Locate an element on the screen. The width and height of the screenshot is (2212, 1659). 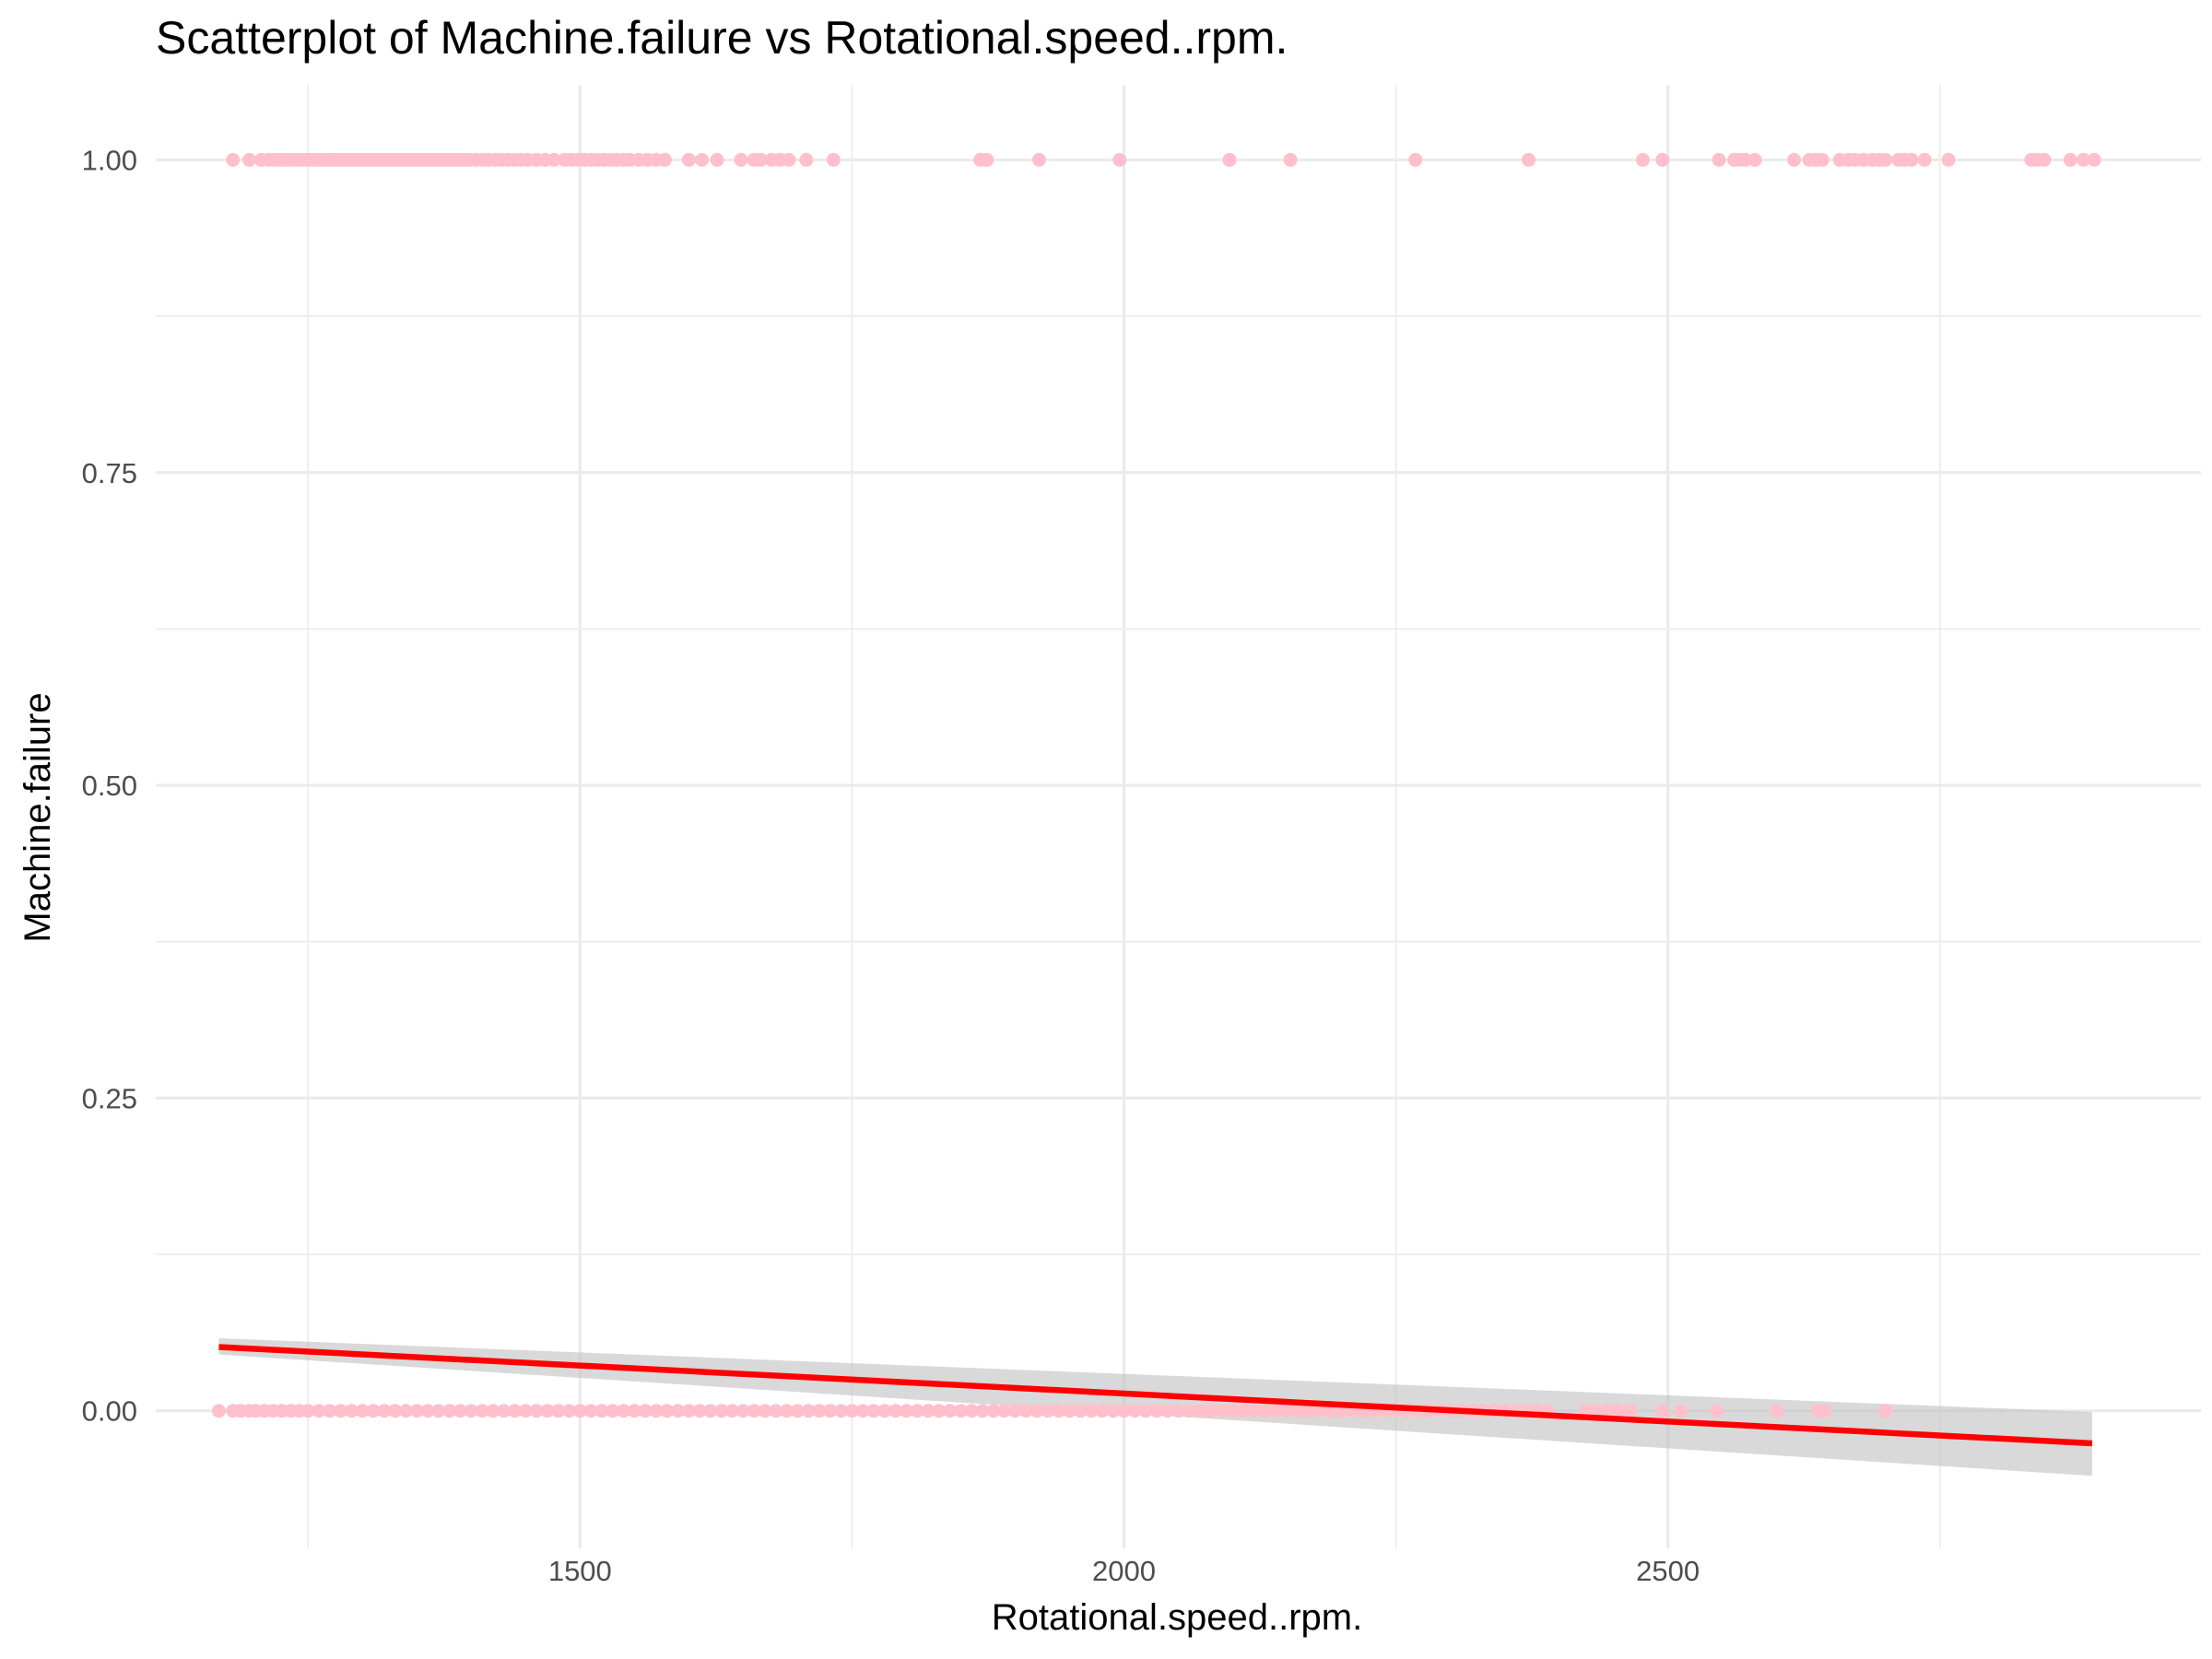
y-tick-label: 0.75 is located at coordinates (109, 473).